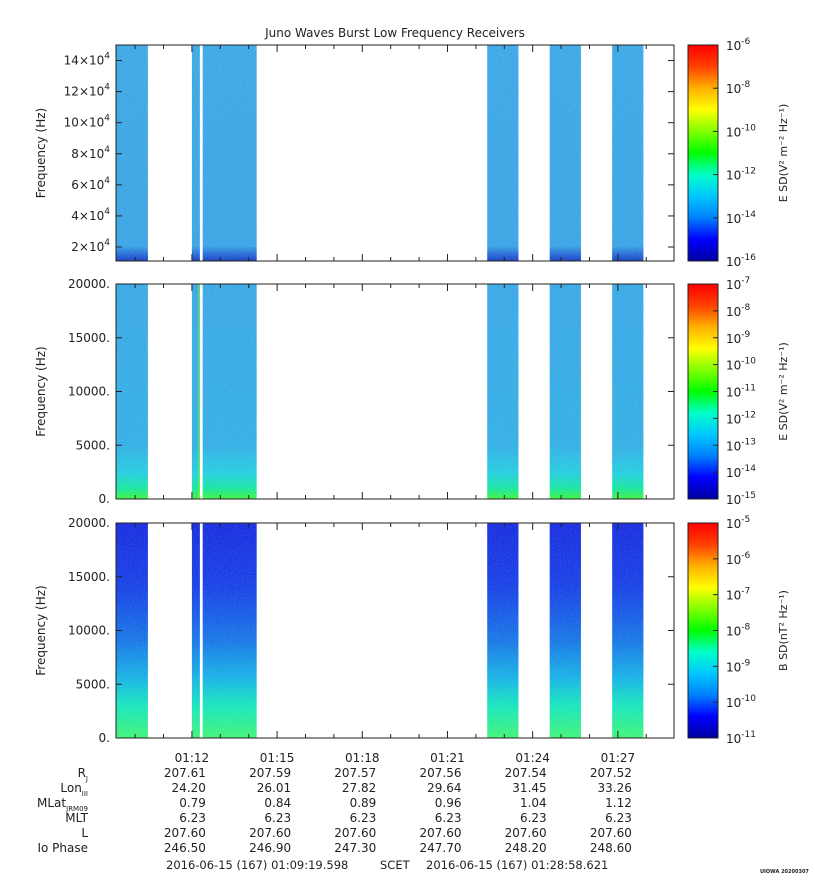  What do you see at coordinates (783, 630) in the screenshot?
I see `colorbar-label: B SD(nT² Hz⁻¹)` at bounding box center [783, 630].